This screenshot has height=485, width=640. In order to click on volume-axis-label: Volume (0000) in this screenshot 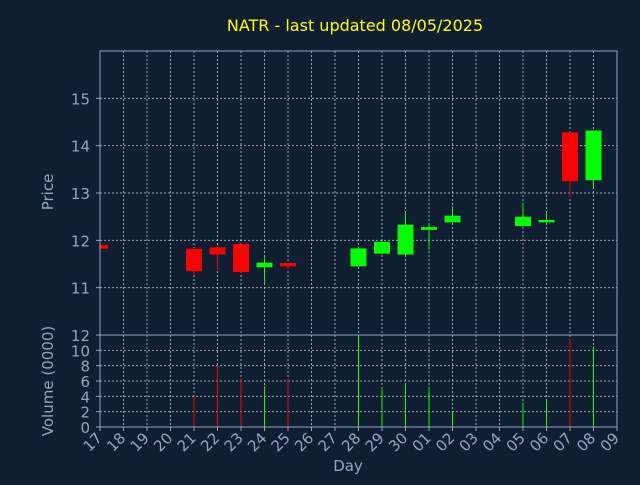, I will do `click(48, 381)`.